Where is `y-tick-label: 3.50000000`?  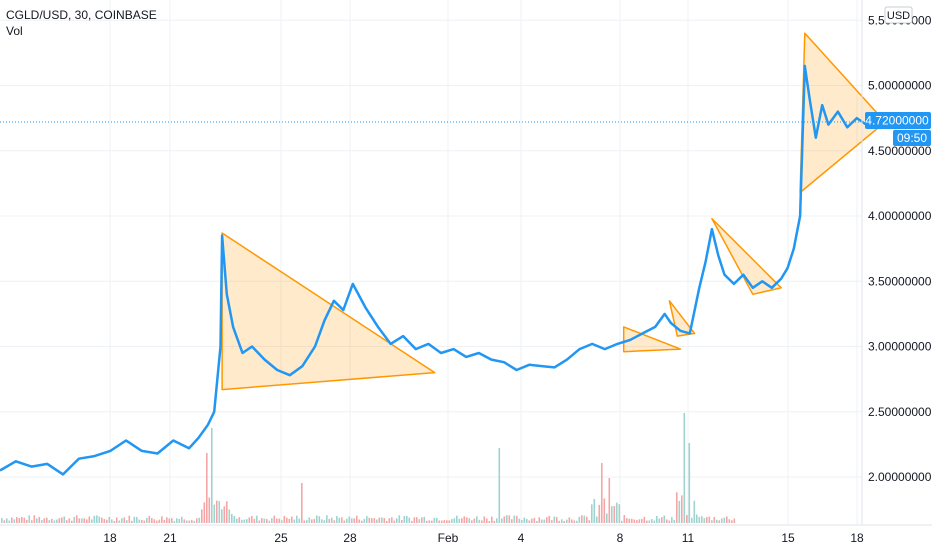
y-tick-label: 3.50000000 is located at coordinates (900, 281).